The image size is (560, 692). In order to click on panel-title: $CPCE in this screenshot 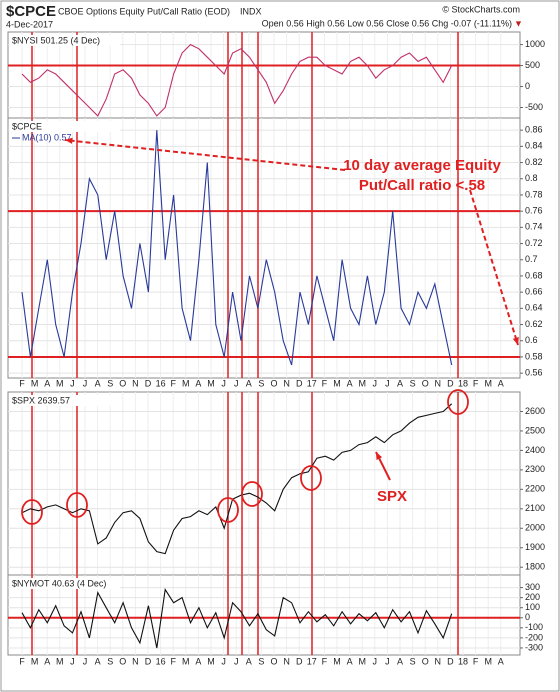, I will do `click(27, 126)`.